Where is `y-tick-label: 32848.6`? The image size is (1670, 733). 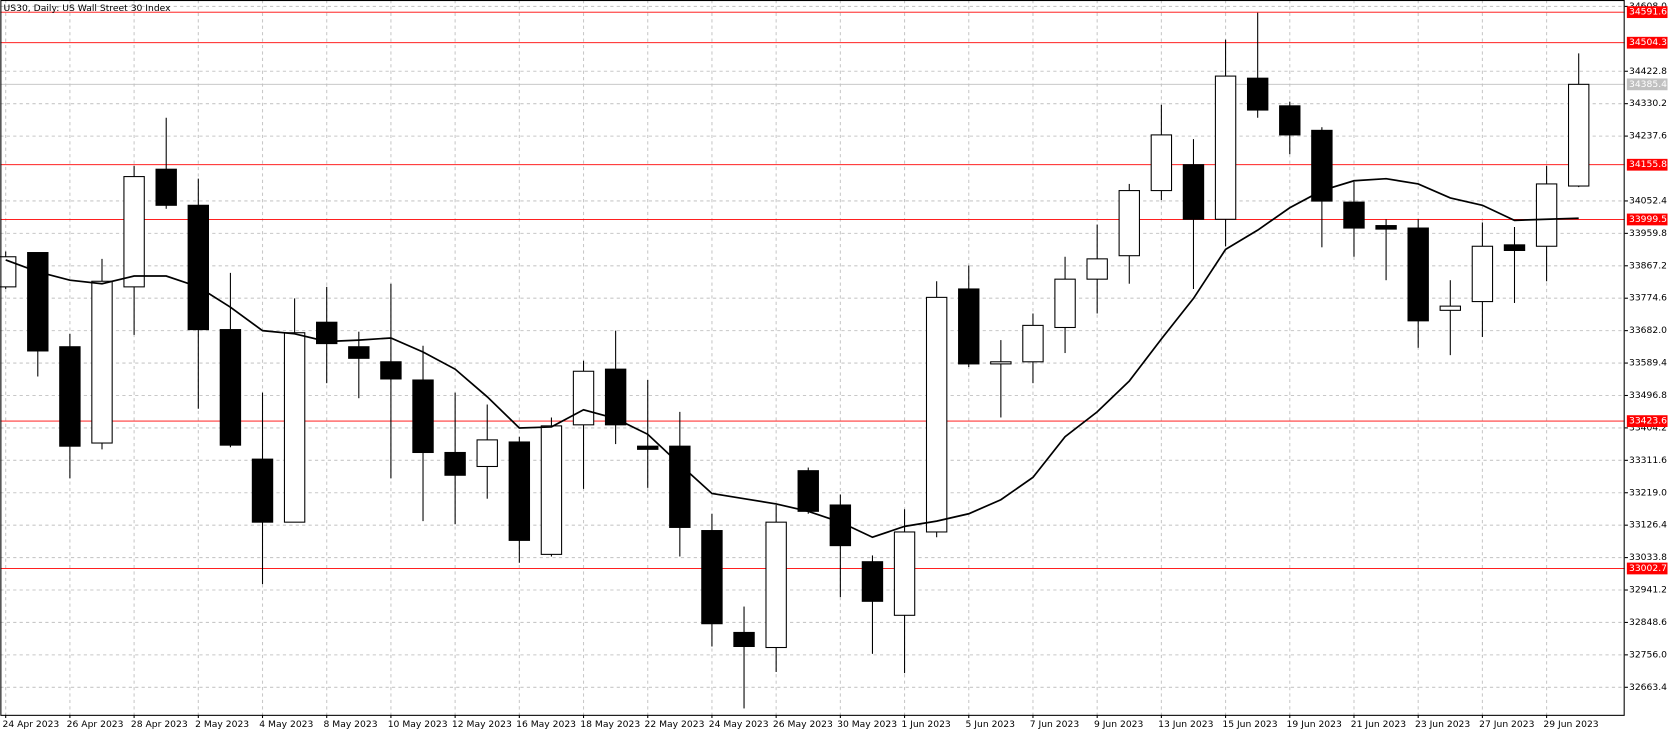 y-tick-label: 32848.6 is located at coordinates (1648, 622).